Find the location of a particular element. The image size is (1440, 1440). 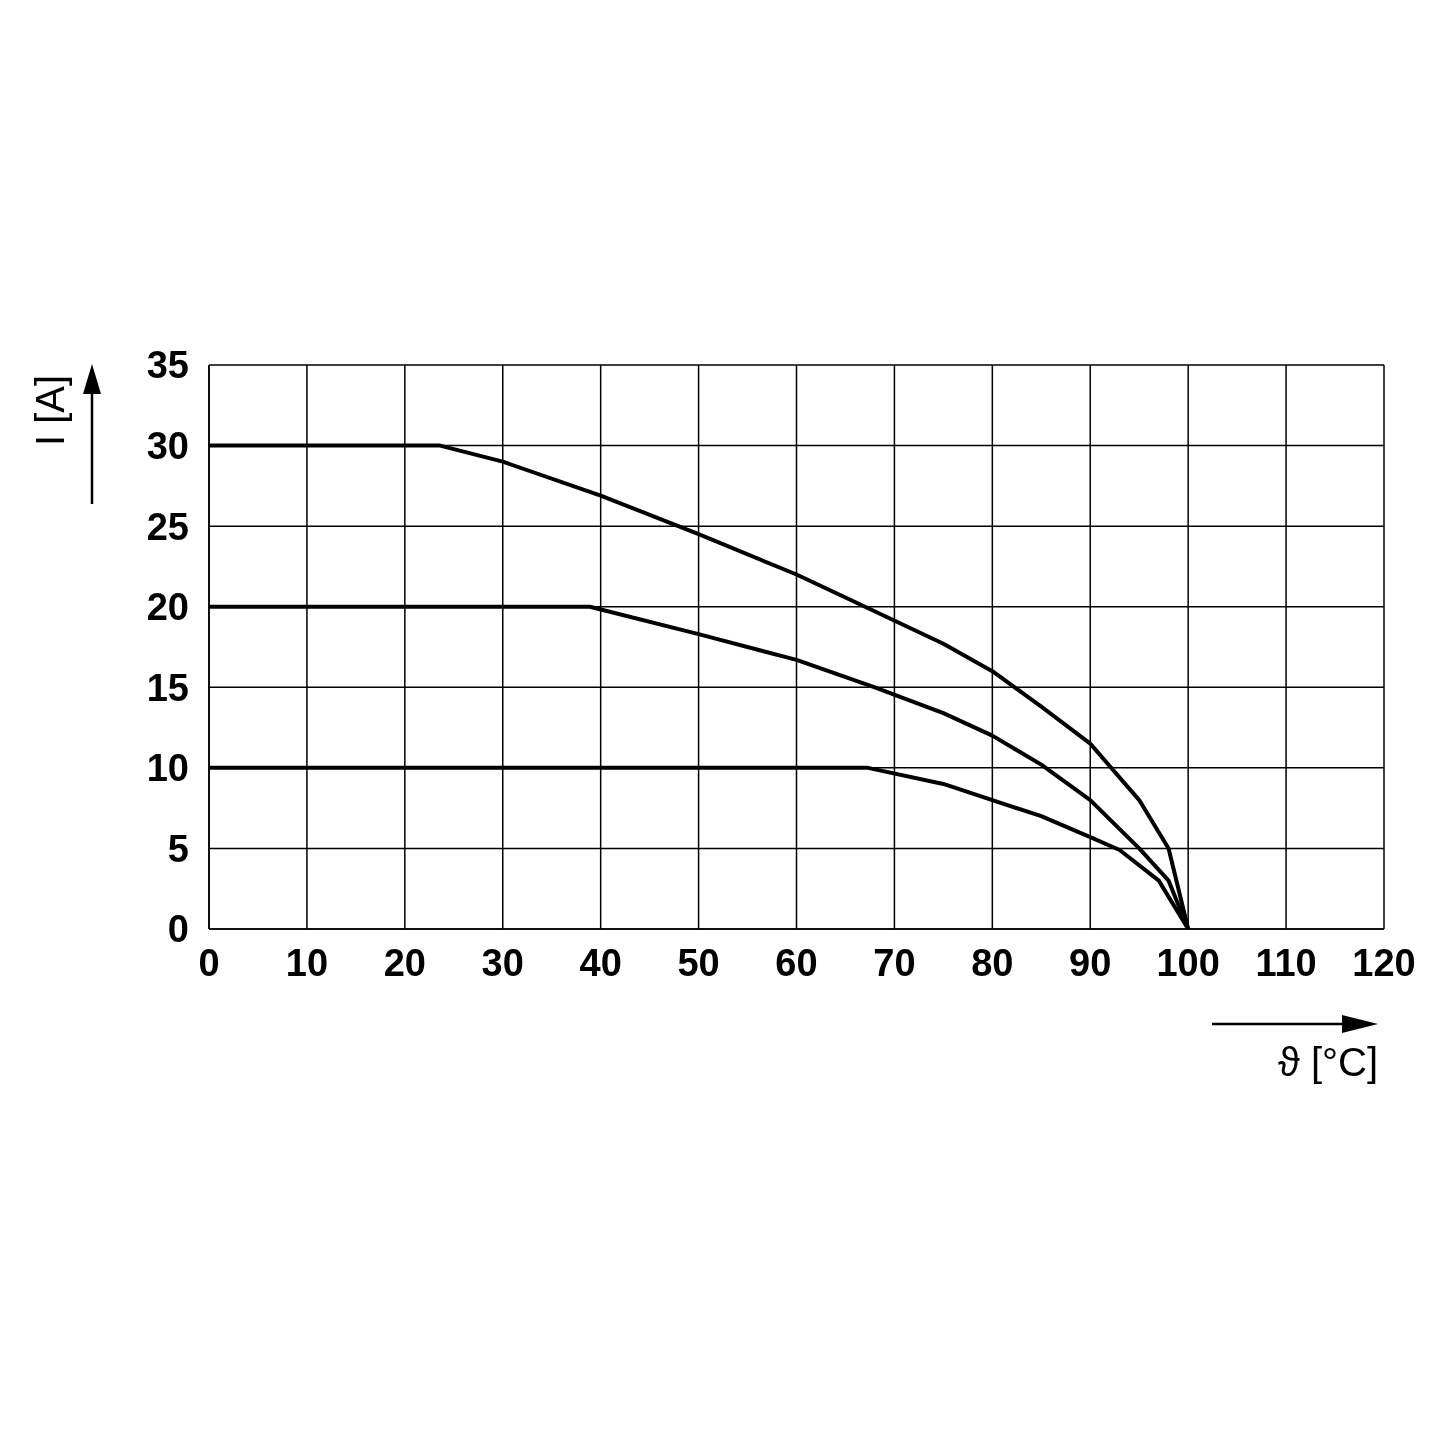

x-tick-label: 110 is located at coordinates (1286, 962).